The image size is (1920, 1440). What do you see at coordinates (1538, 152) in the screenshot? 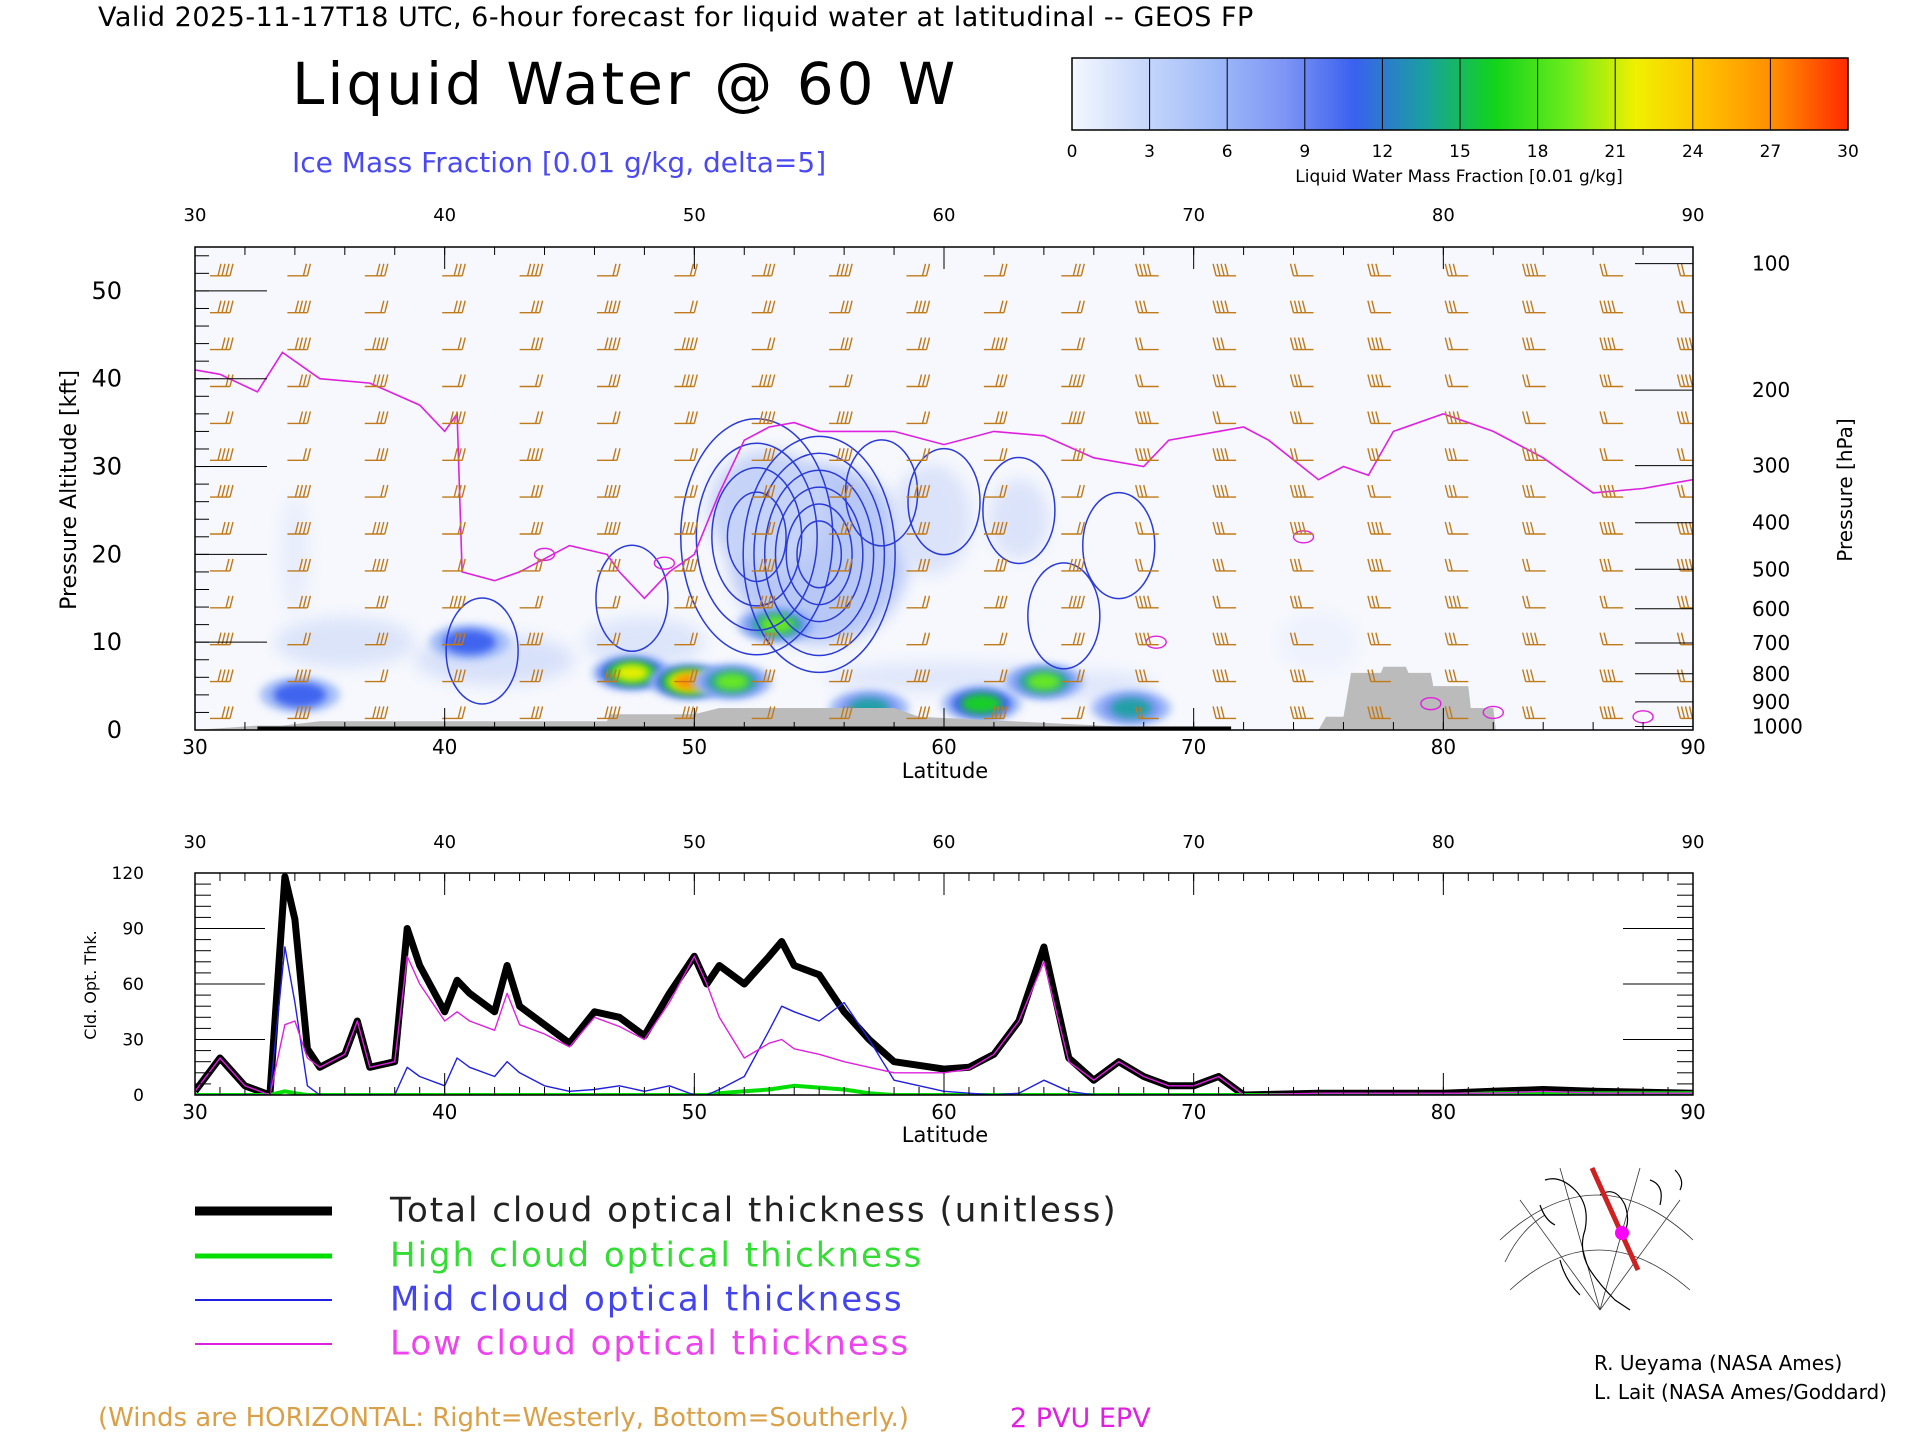
I see `colorbar-tick-label: 18` at bounding box center [1538, 152].